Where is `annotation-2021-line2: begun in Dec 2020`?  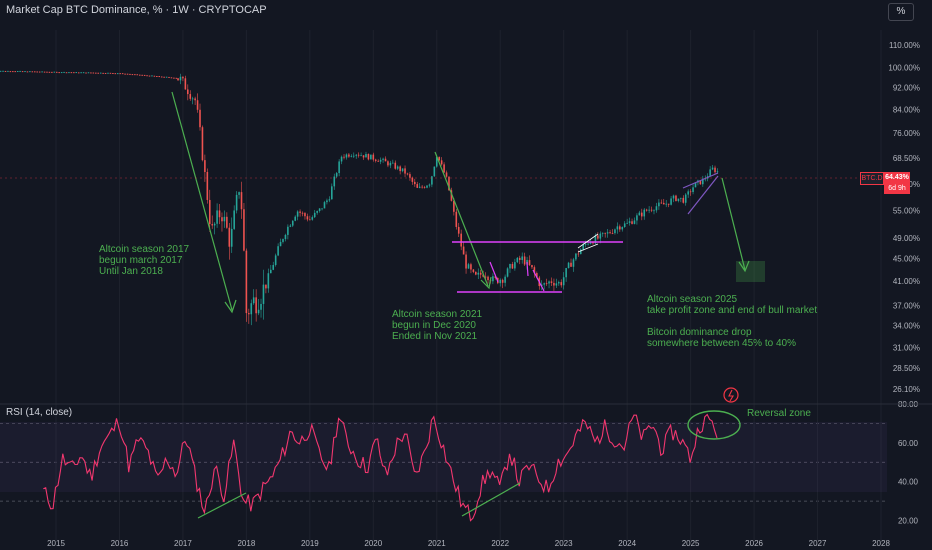
annotation-2021-line2: begun in Dec 2020 is located at coordinates (434, 325).